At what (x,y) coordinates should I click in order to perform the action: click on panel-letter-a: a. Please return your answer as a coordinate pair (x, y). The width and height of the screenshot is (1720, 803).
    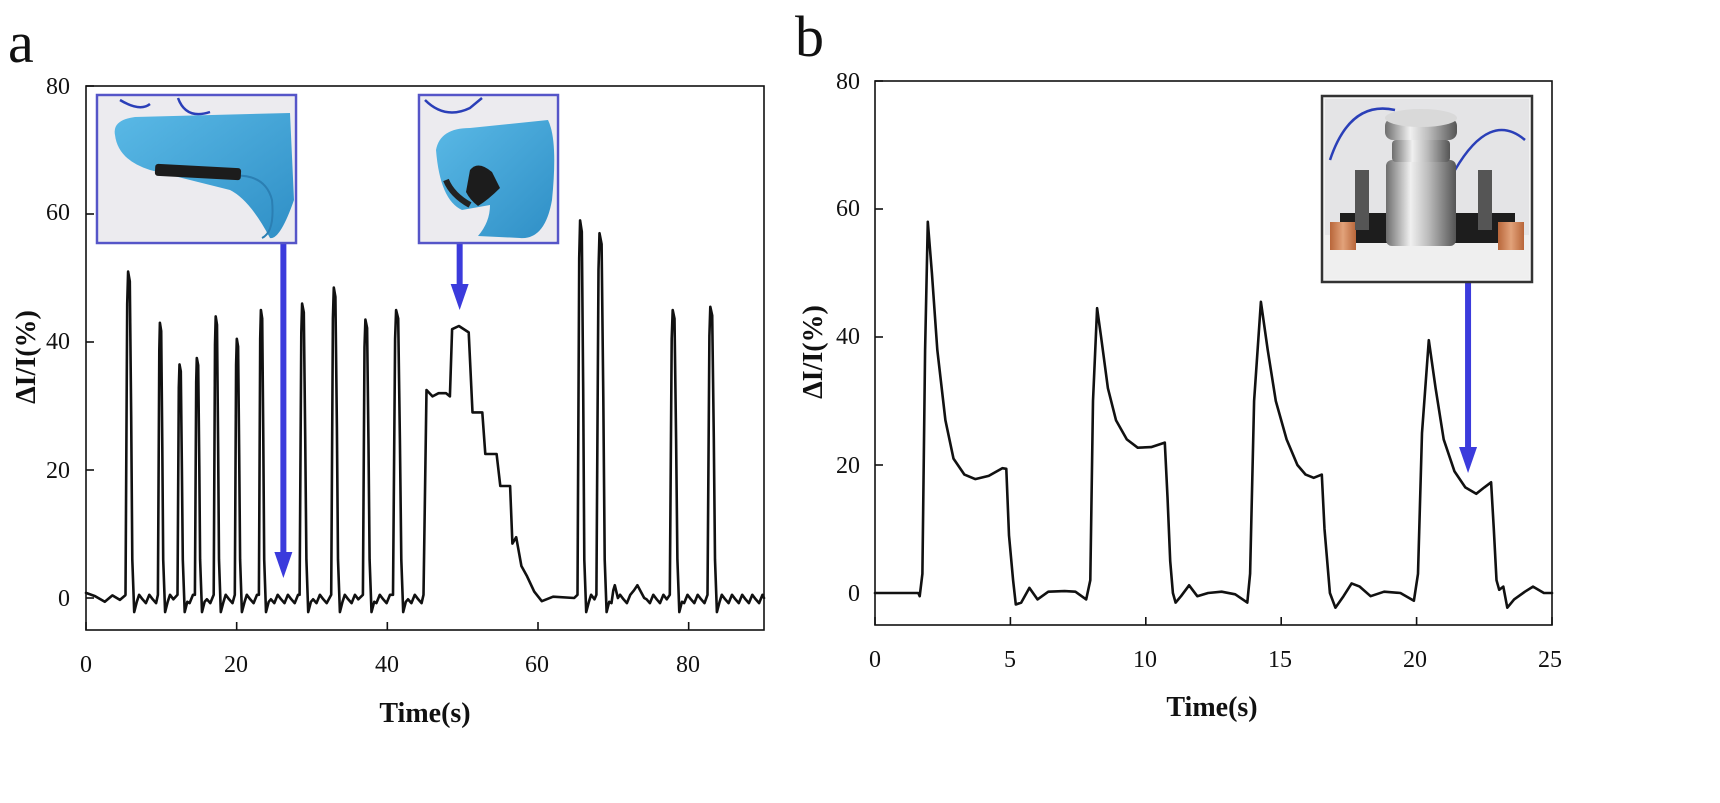
    Looking at the image, I should click on (21, 42).